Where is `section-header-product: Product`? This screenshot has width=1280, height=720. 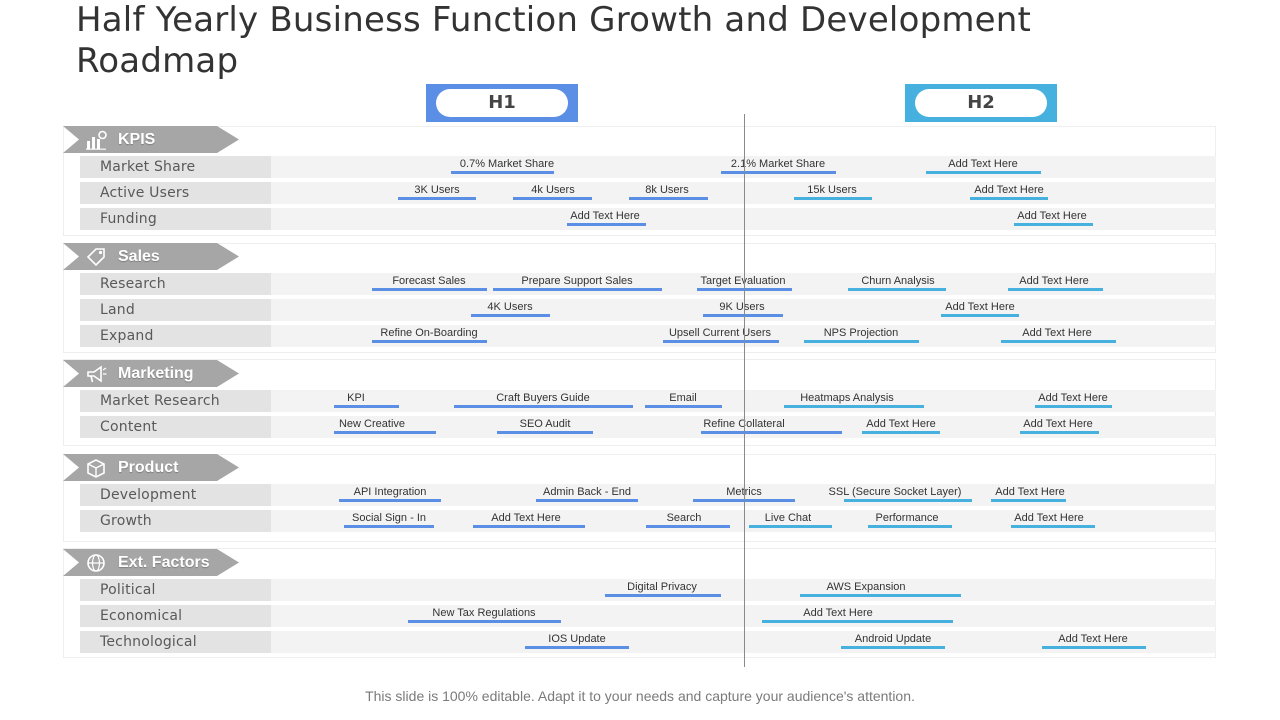 section-header-product: Product is located at coordinates (151, 467).